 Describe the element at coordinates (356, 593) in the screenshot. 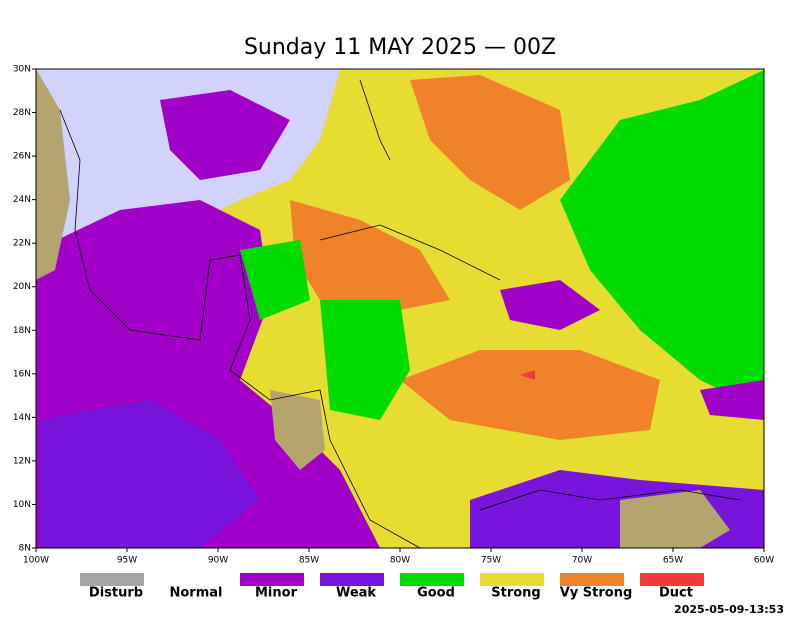

I see `legend-label: Weak` at that location.